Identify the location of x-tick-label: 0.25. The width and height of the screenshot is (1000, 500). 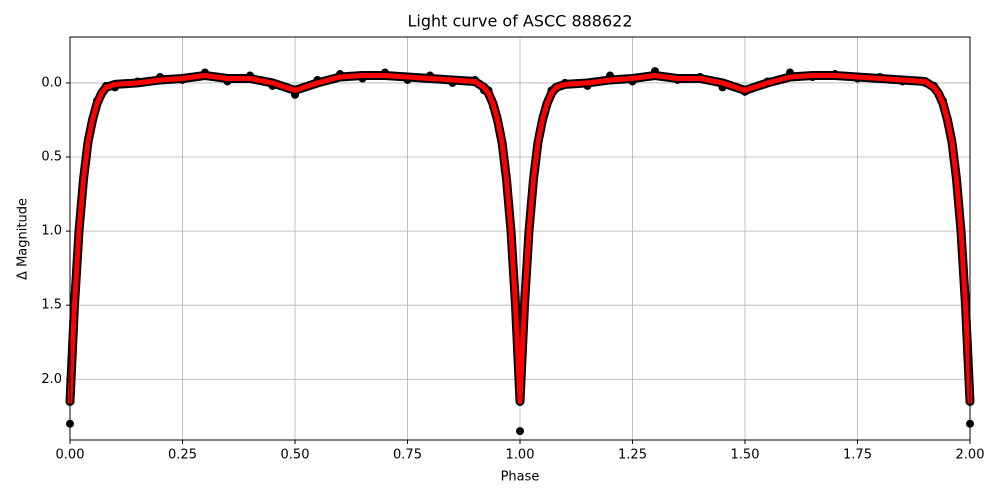
(182, 455).